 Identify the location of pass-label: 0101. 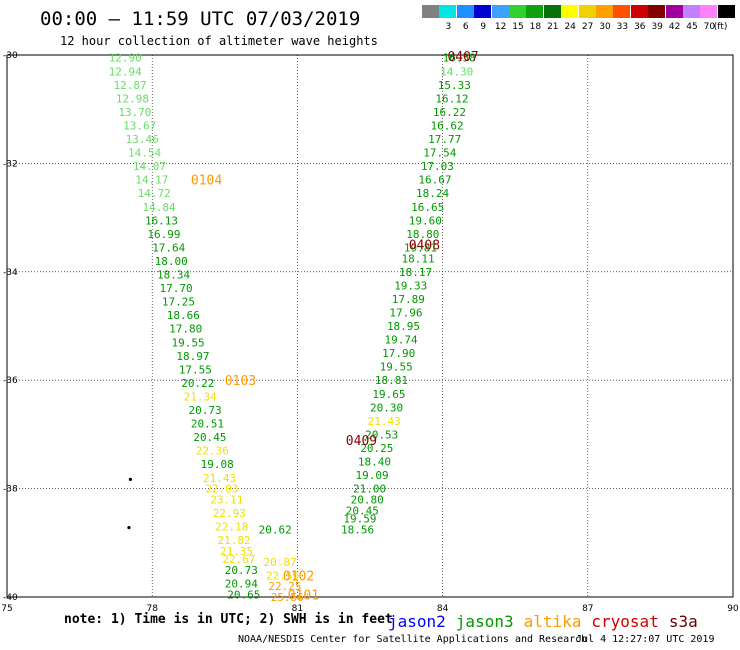
(303, 595).